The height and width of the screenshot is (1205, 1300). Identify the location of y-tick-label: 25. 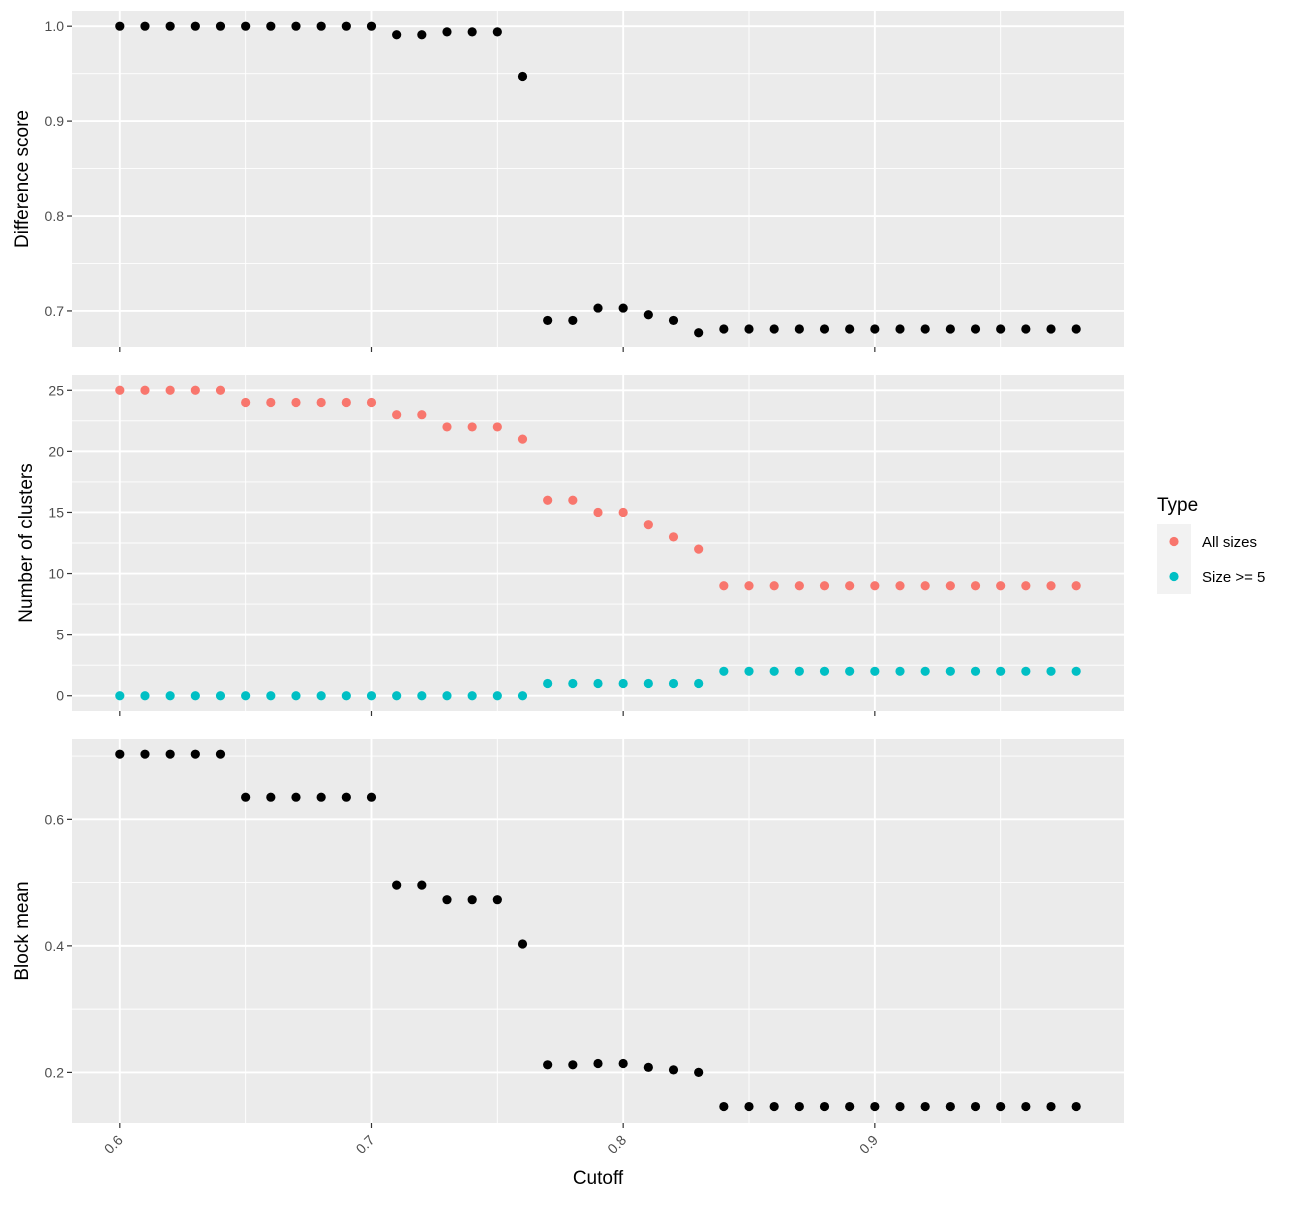
(56, 390).